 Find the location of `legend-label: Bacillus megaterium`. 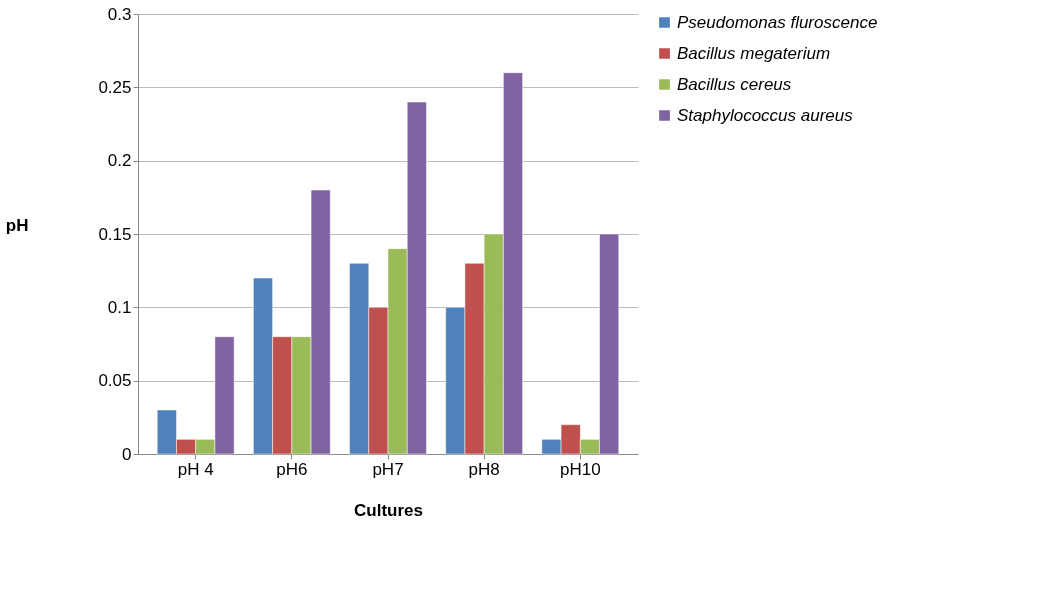

legend-label: Bacillus megaterium is located at coordinates (754, 53).